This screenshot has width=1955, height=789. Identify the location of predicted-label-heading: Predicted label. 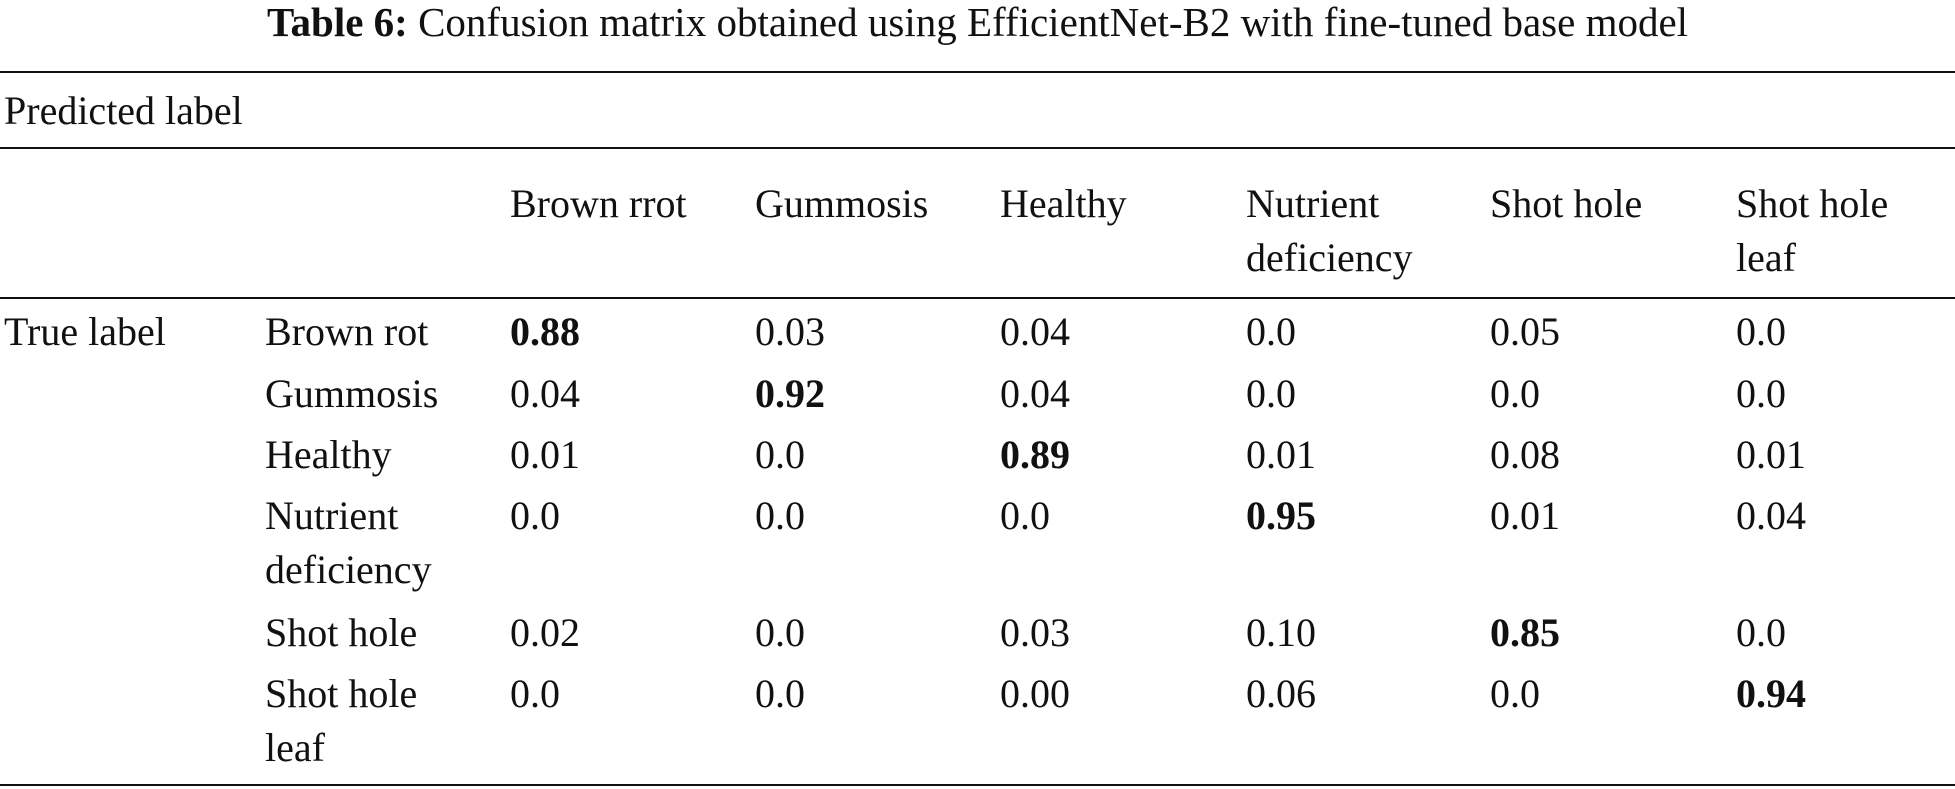
(123, 110).